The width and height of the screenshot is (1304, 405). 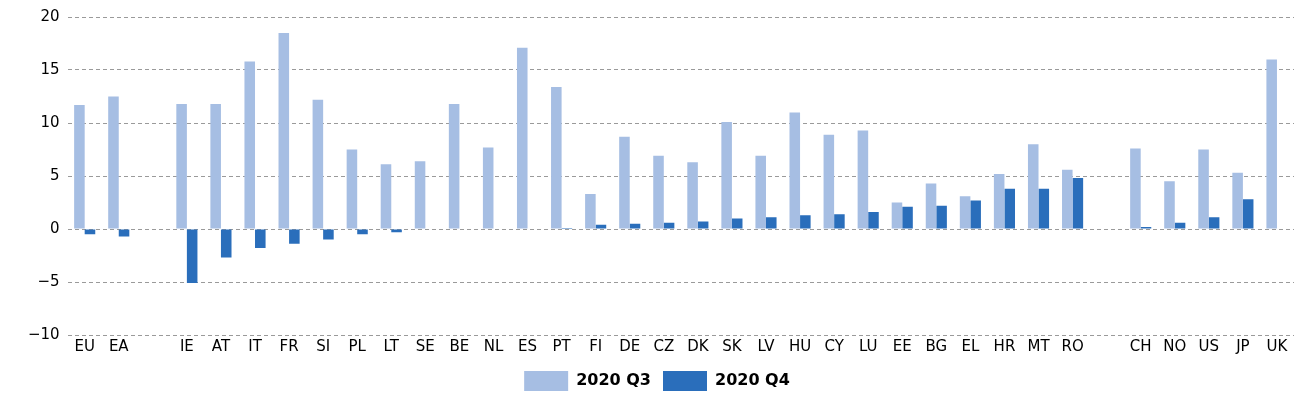 What do you see at coordinates (902, 345) in the screenshot?
I see `x-tick-label: EE` at bounding box center [902, 345].